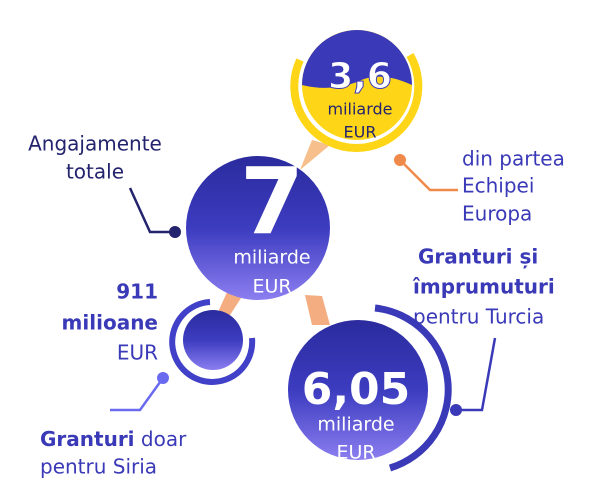  What do you see at coordinates (137, 292) in the screenshot?
I see `value: 911` at bounding box center [137, 292].